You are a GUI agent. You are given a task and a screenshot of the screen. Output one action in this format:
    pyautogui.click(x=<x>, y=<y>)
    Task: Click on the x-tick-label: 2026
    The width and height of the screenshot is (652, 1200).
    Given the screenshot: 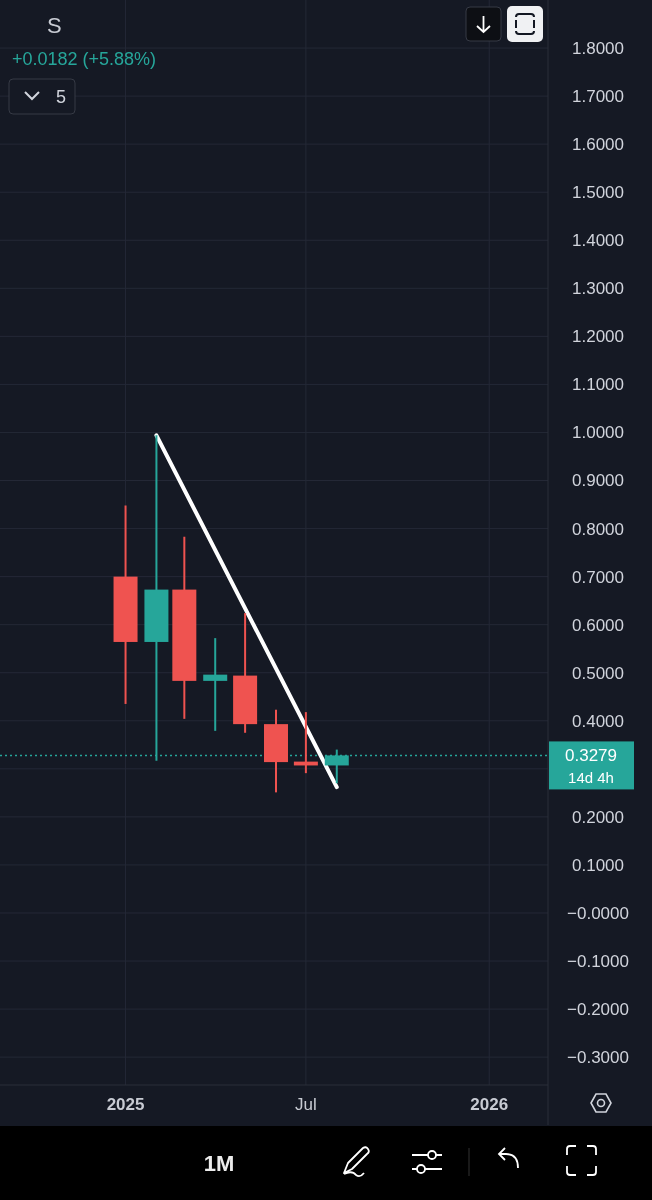 What is the action you would take?
    pyautogui.click(x=489, y=1104)
    